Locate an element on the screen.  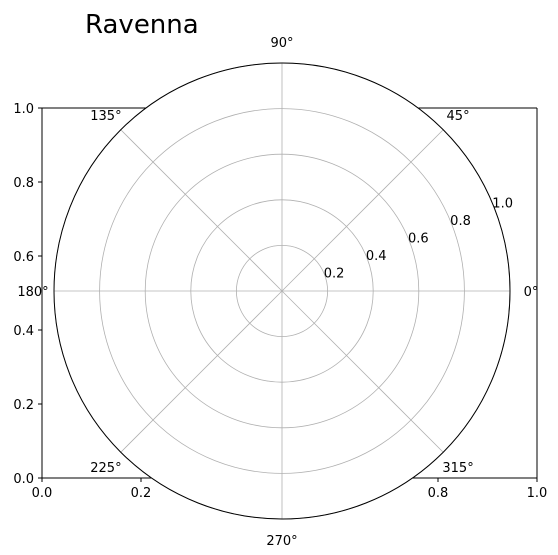
y-tick-label: 0.0 is located at coordinates (23, 479).